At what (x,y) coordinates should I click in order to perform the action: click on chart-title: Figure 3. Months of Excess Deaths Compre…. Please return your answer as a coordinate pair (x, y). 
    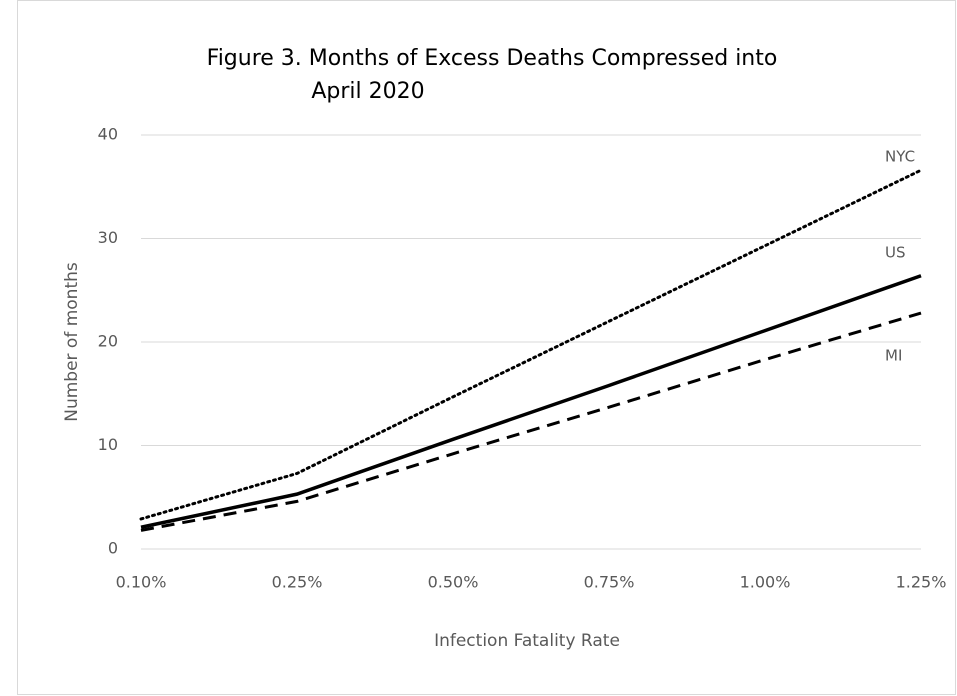
    Looking at the image, I should click on (492, 58).